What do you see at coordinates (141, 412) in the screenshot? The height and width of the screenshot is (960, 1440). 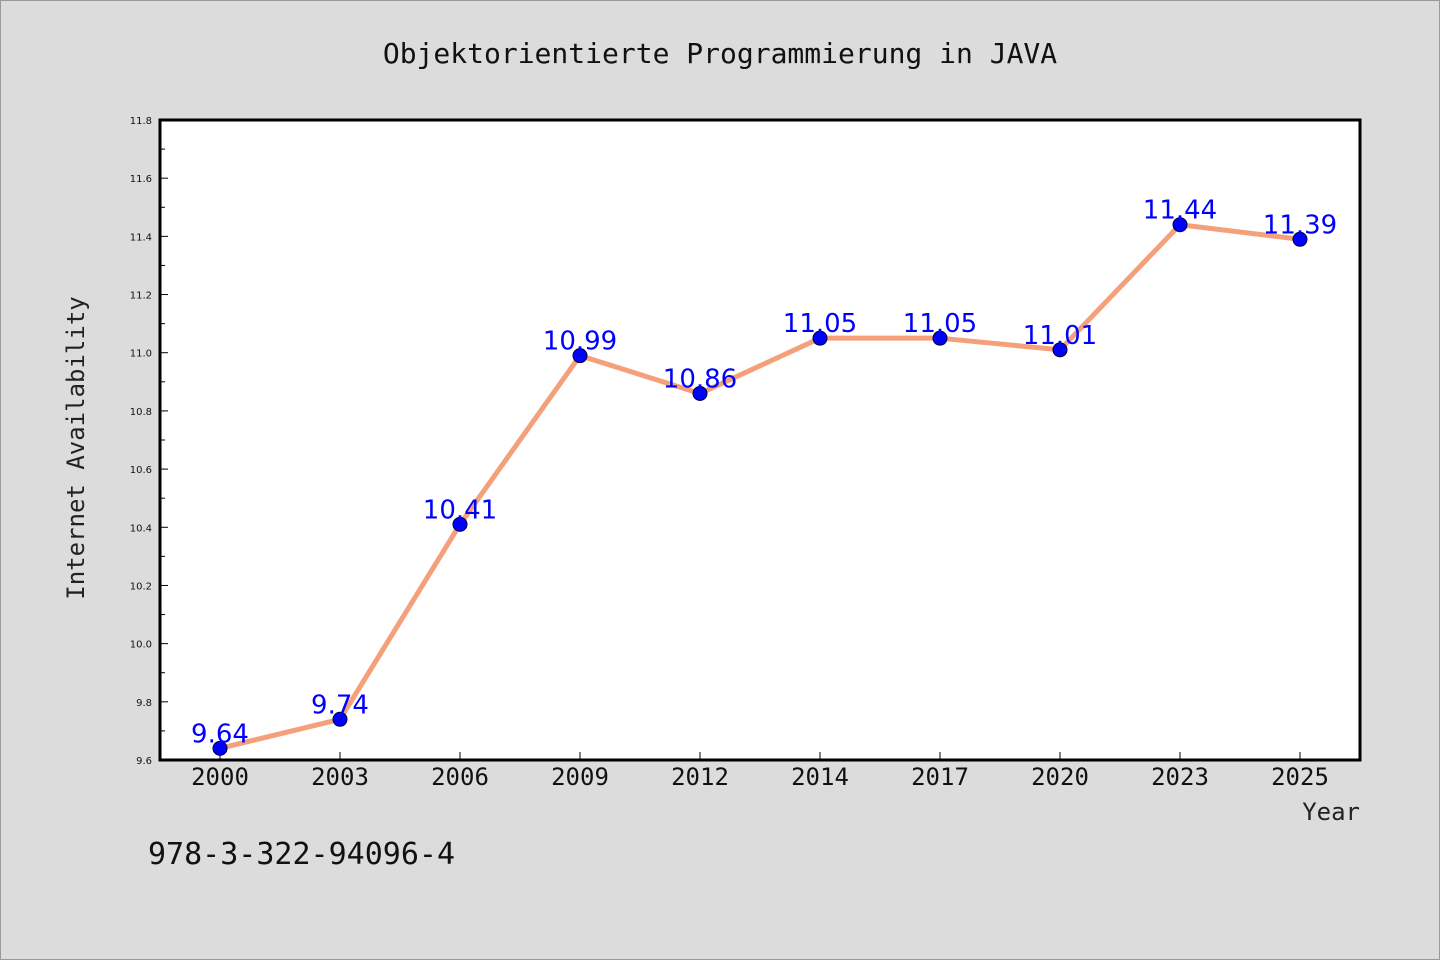 I see `y-tick-label: 10.8` at bounding box center [141, 412].